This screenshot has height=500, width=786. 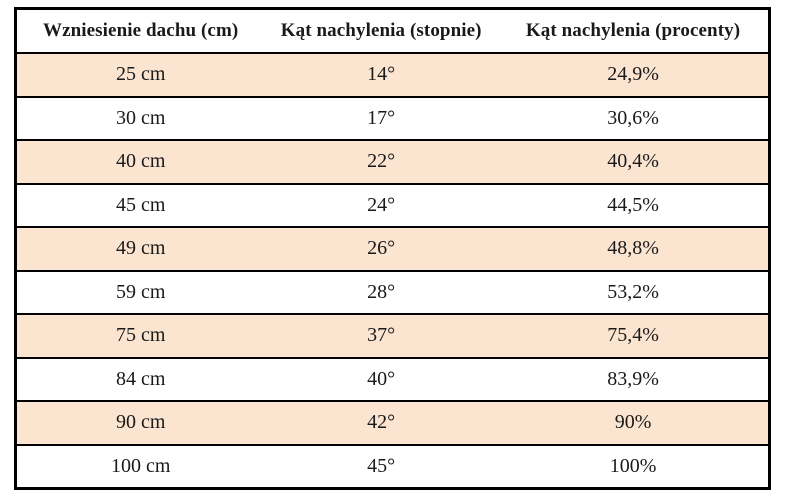 I want to click on cell-height-cm: 25 cm, so click(x=140, y=75).